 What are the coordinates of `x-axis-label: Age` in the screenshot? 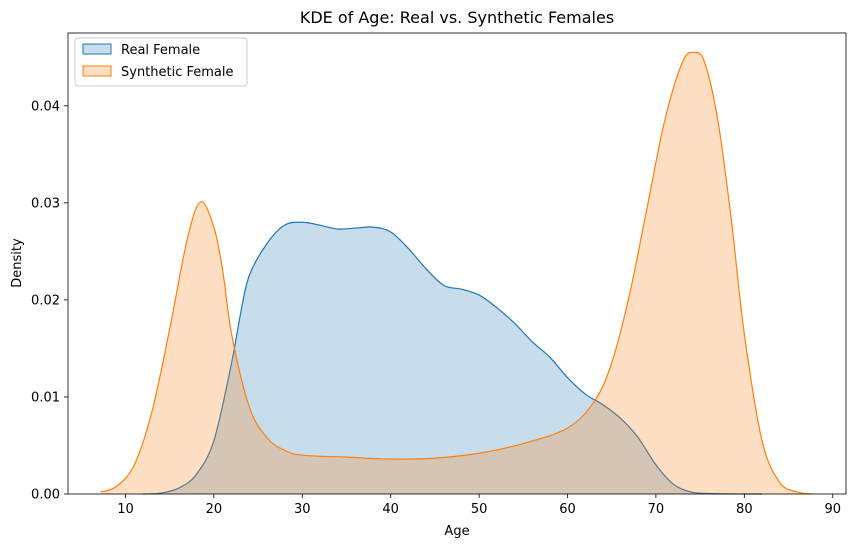 It's located at (456, 531).